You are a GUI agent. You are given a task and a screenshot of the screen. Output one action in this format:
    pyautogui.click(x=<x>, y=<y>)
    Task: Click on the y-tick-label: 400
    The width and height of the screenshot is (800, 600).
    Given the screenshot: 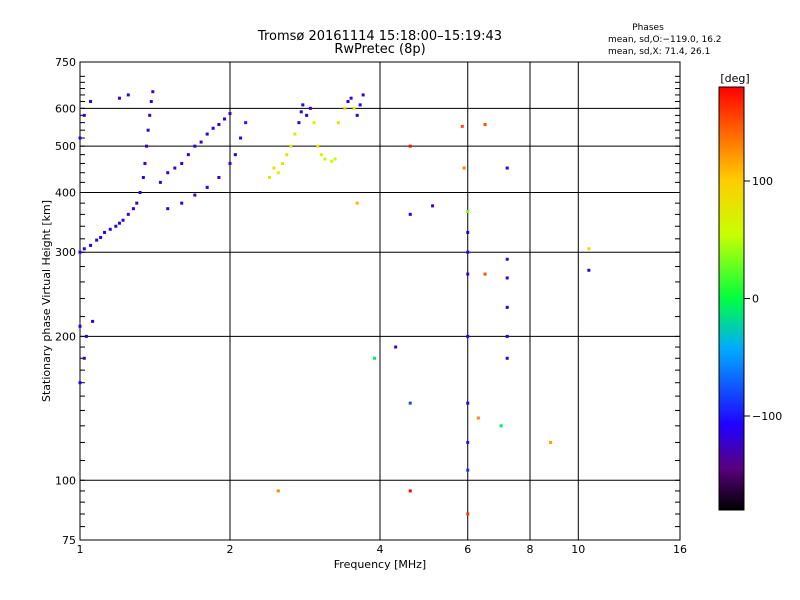 What is the action you would take?
    pyautogui.click(x=65, y=192)
    